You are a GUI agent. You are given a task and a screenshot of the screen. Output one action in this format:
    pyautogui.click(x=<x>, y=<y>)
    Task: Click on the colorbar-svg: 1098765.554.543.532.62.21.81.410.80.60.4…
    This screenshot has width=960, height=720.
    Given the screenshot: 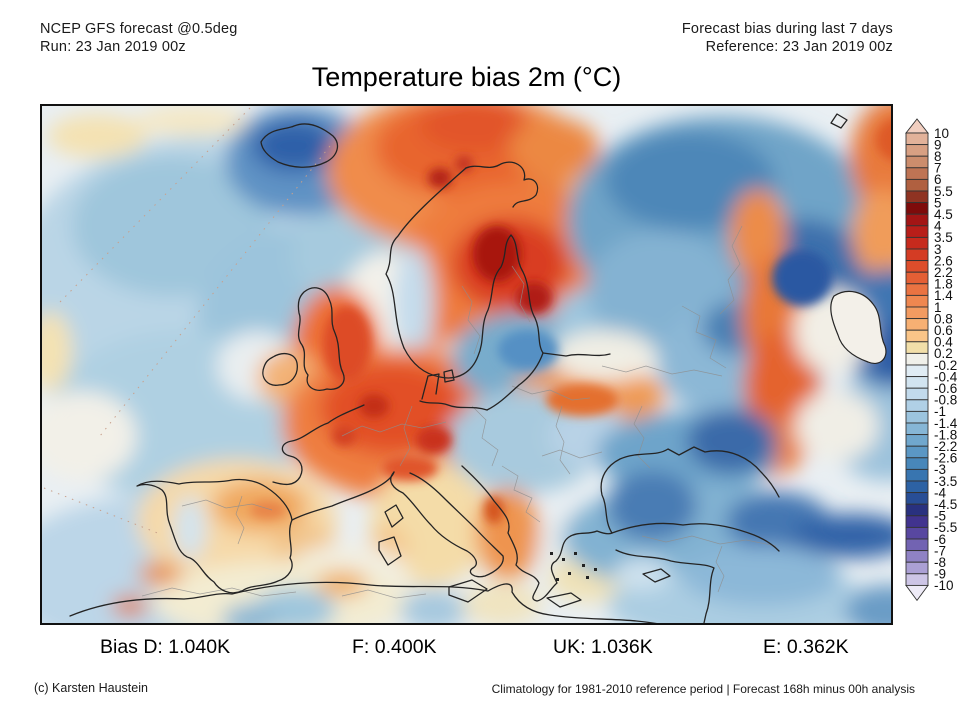 What is the action you would take?
    pyautogui.click(x=931, y=360)
    